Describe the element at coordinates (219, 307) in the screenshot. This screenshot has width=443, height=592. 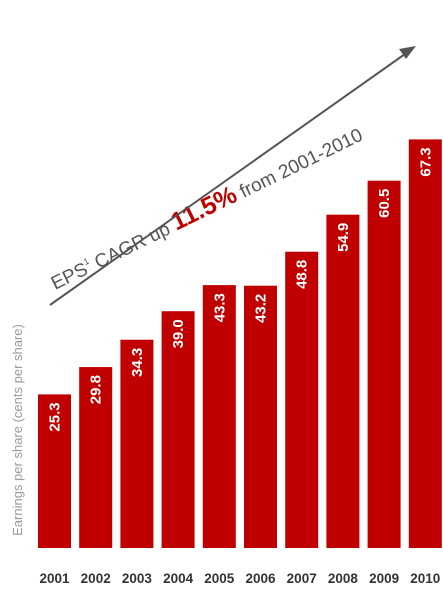
I see `value-label-2005: 43.3` at that location.